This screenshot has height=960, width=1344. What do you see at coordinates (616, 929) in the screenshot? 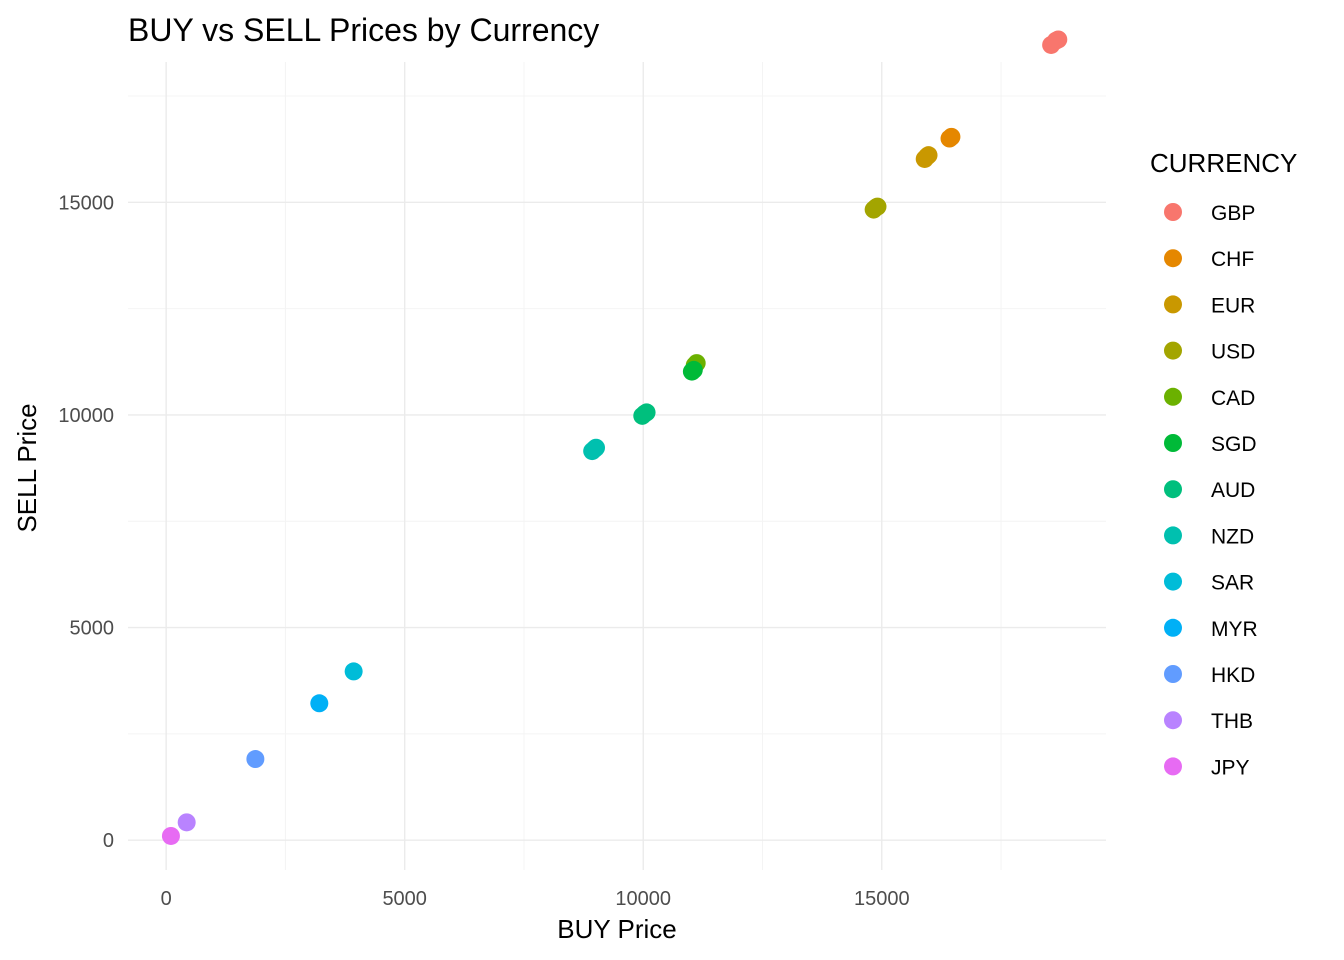
I see `x-axis-title: BUY Price` at bounding box center [616, 929].